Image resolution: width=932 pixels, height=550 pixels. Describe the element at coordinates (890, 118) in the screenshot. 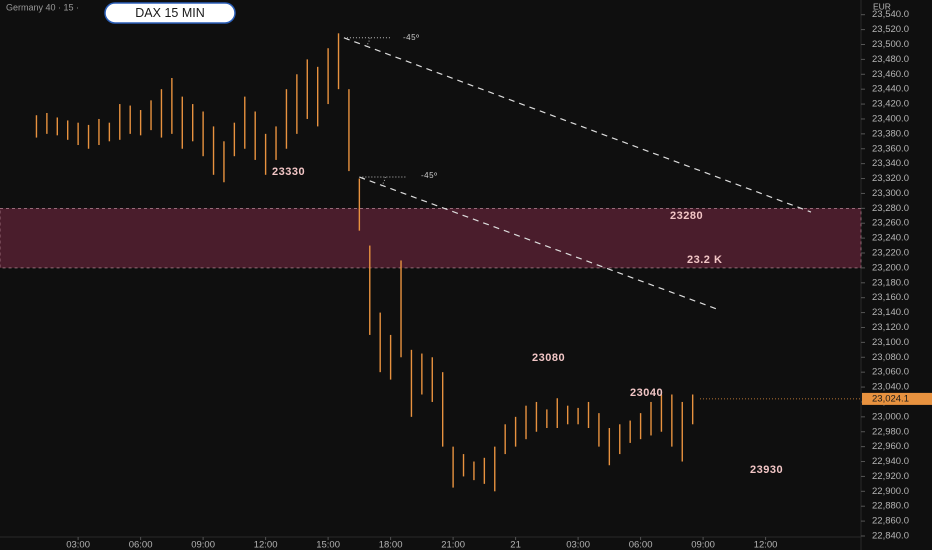

I see `y-tick-label: 23,400.0` at that location.